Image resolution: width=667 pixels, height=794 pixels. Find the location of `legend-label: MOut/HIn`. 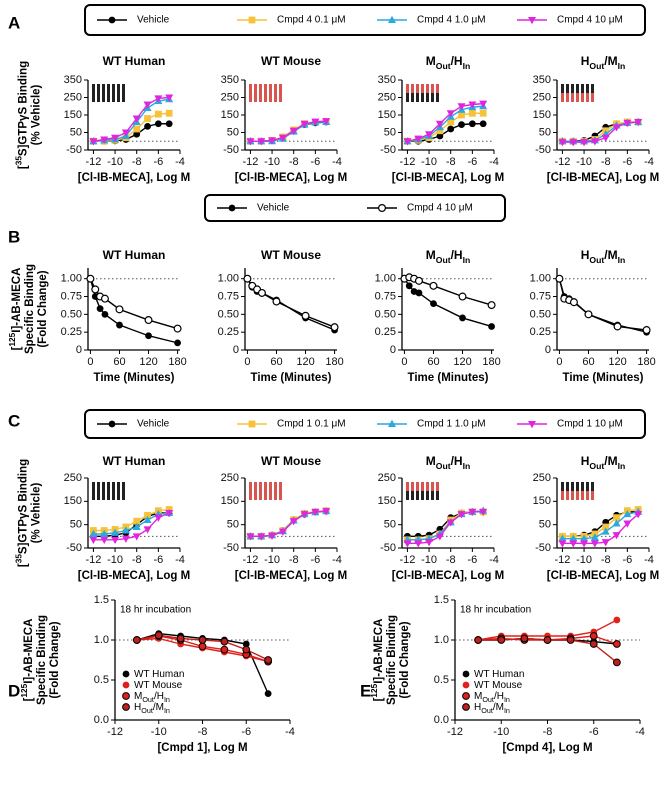

legend-label: MOut/HIn is located at coordinates (492, 698).